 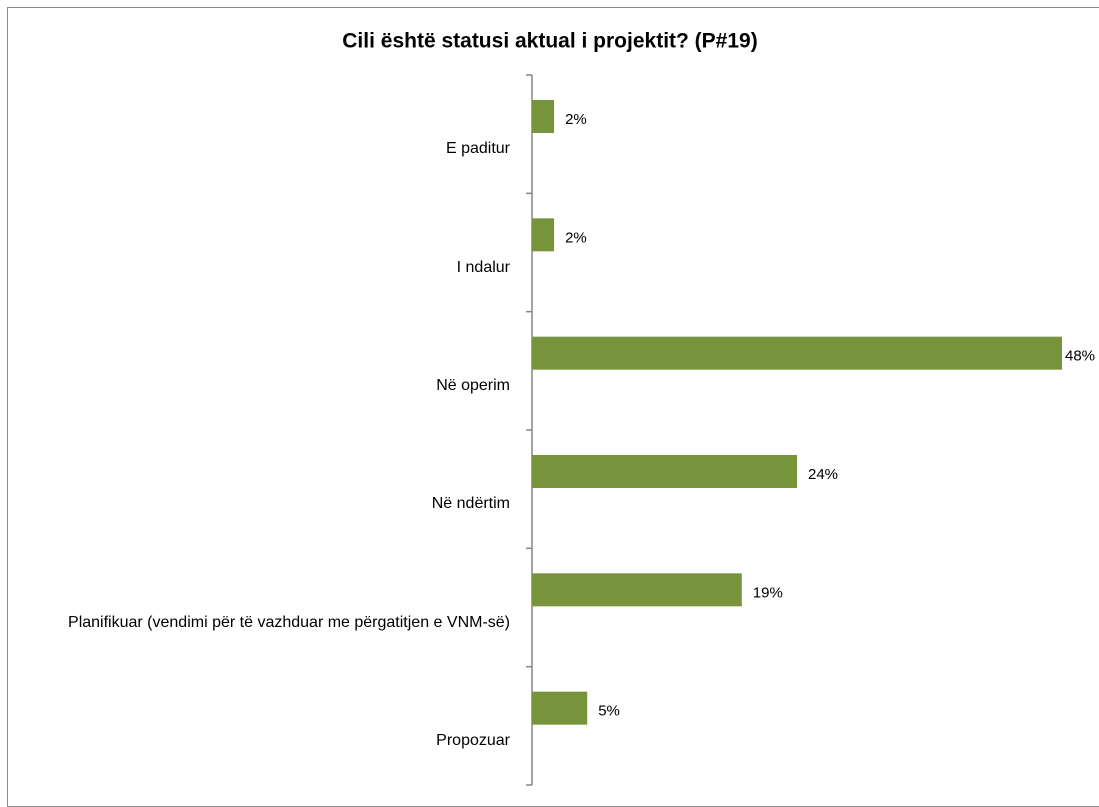 I want to click on category-label: Në ndërtim, so click(x=470, y=504).